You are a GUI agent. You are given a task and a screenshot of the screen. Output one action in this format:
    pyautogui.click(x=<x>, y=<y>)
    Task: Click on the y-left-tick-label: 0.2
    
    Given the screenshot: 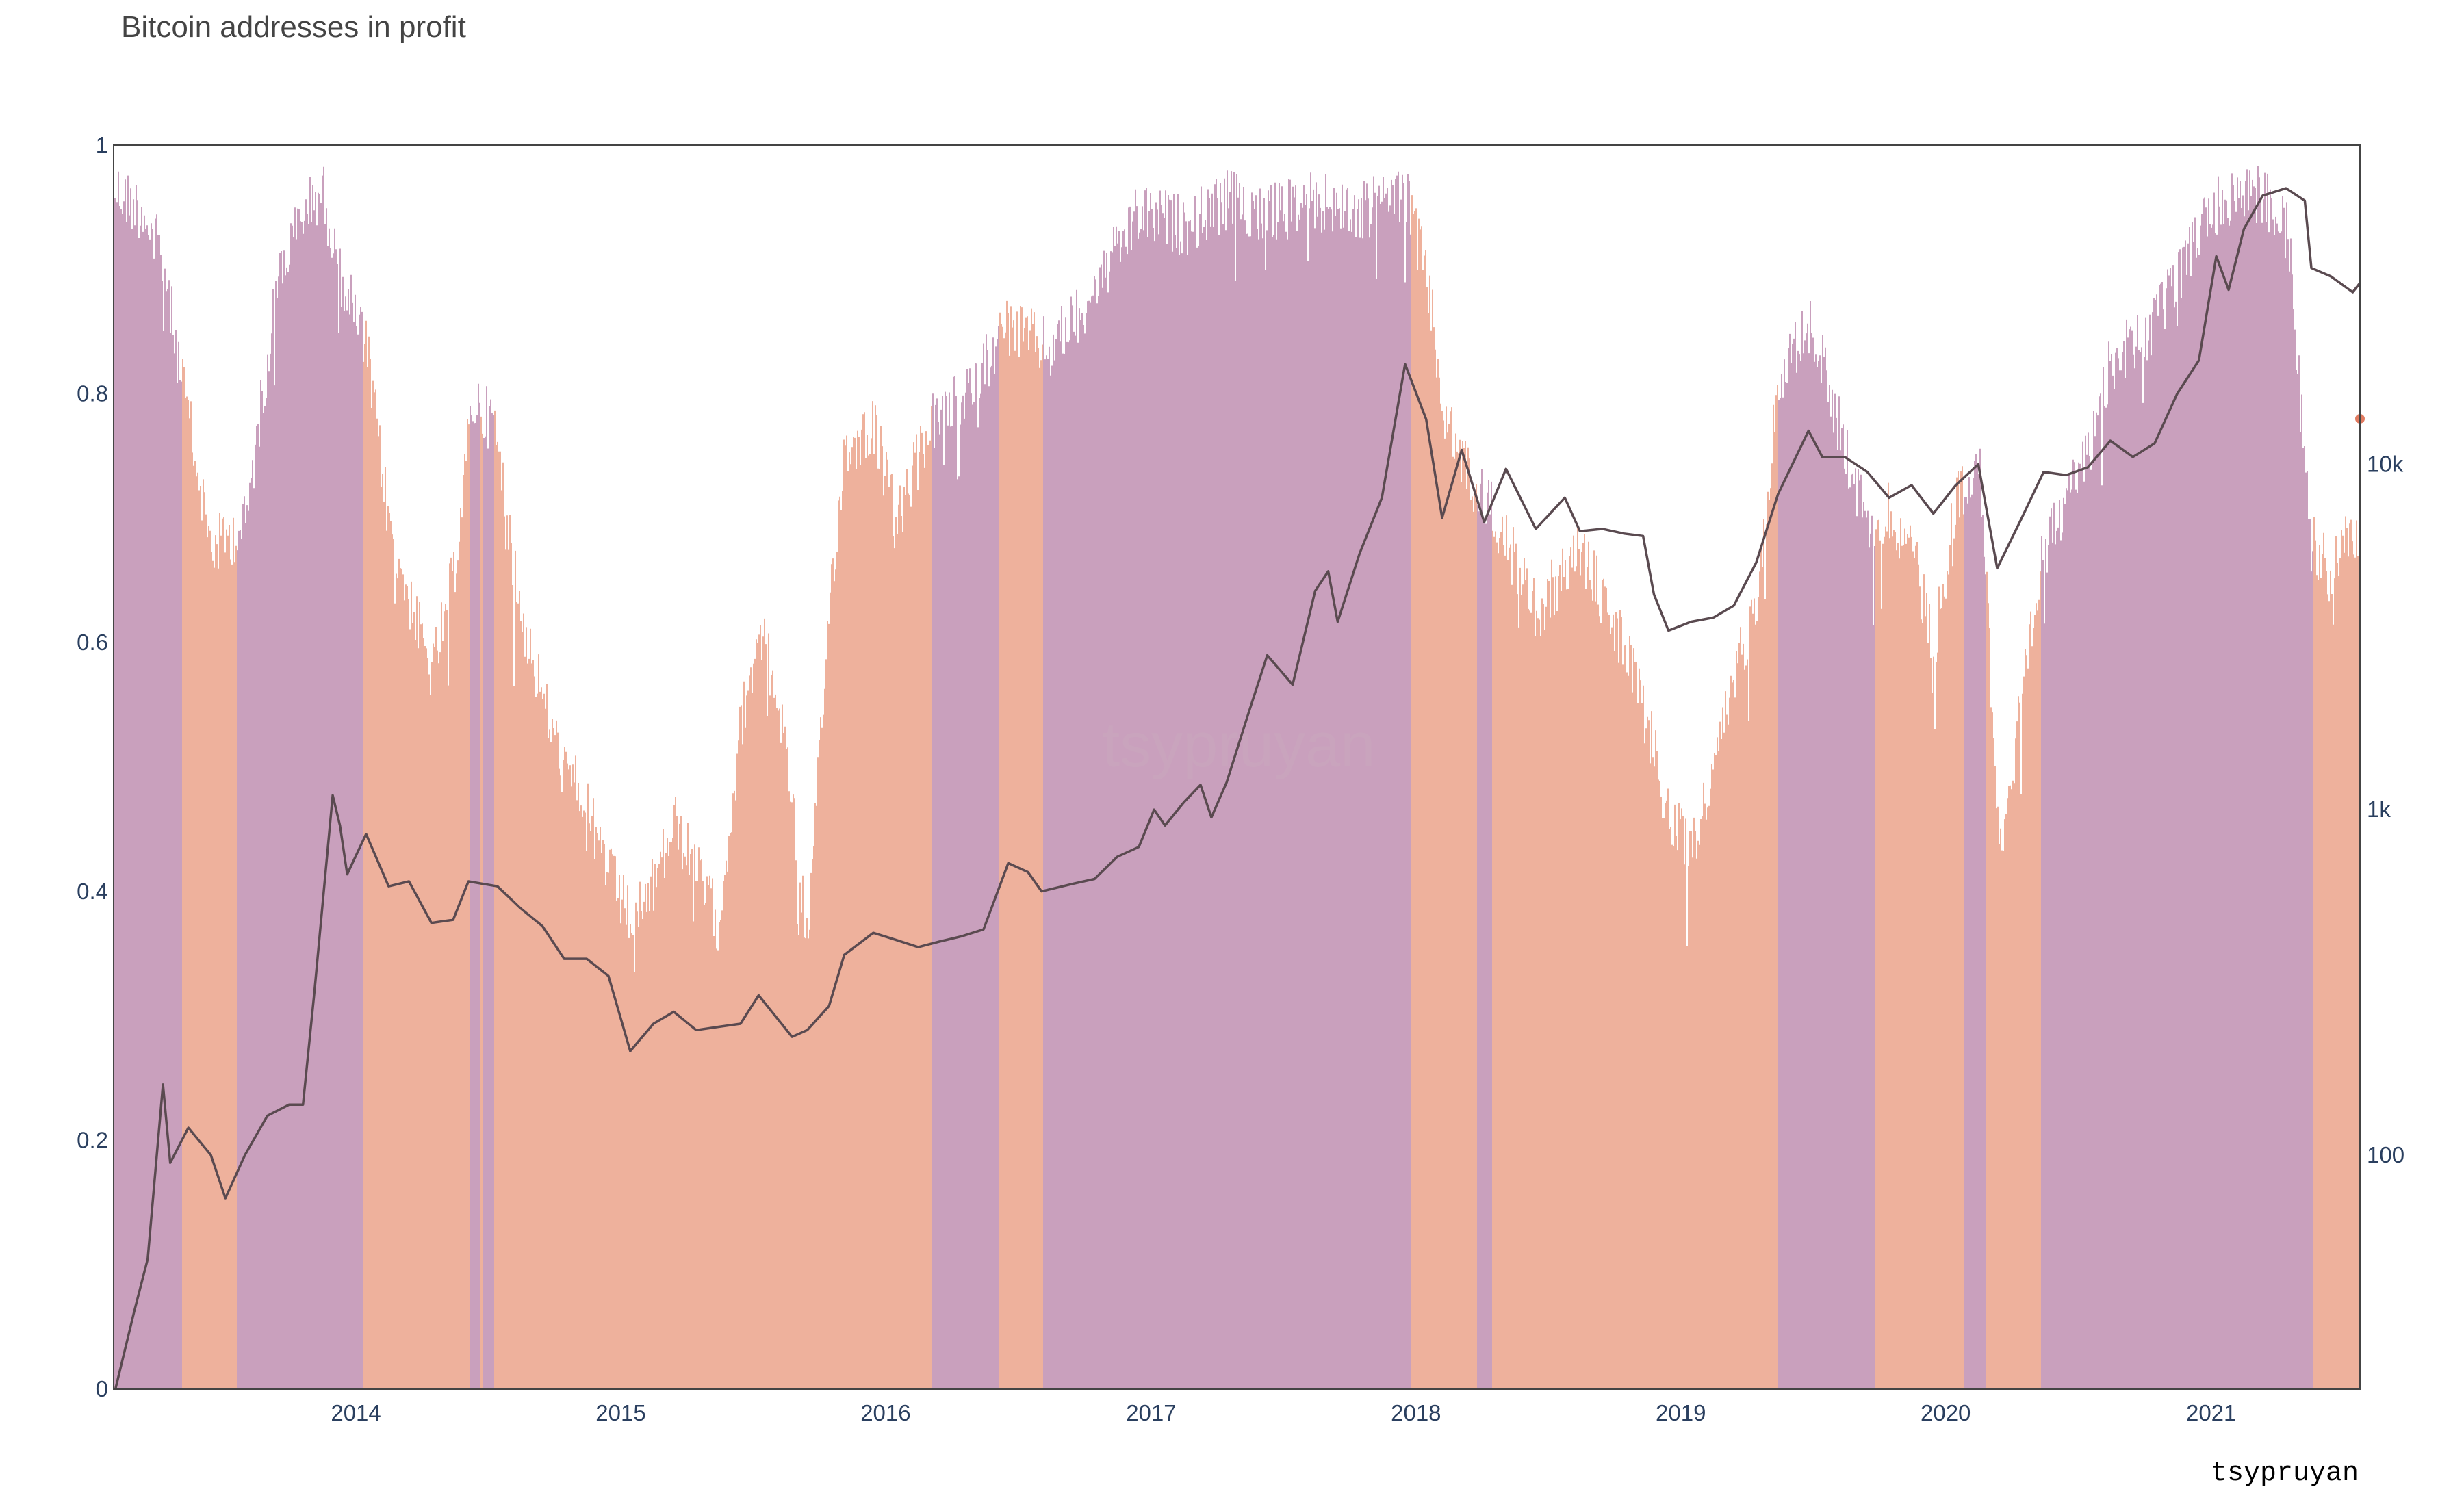 What is the action you would take?
    pyautogui.click(x=92, y=1139)
    